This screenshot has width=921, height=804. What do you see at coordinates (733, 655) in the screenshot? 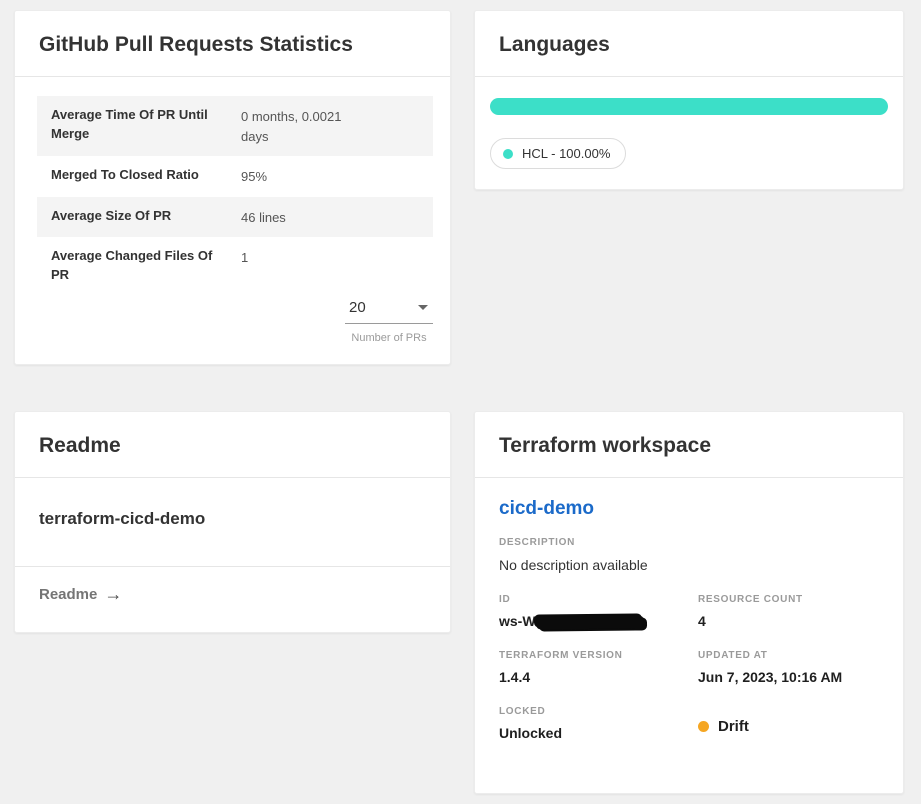
I see `updated-at-label: UPDATED AT` at bounding box center [733, 655].